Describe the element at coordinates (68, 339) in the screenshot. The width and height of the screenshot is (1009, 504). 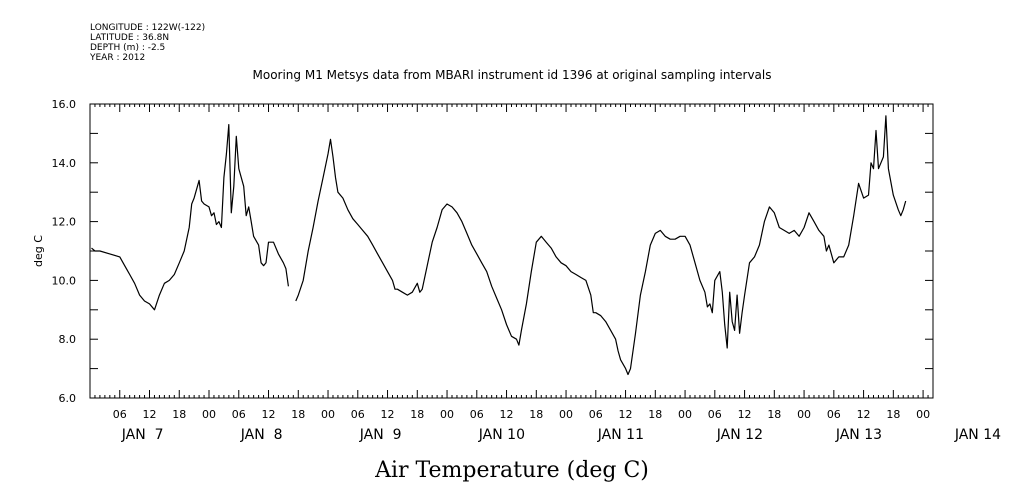
I see `y-tick-label: 8.0` at that location.